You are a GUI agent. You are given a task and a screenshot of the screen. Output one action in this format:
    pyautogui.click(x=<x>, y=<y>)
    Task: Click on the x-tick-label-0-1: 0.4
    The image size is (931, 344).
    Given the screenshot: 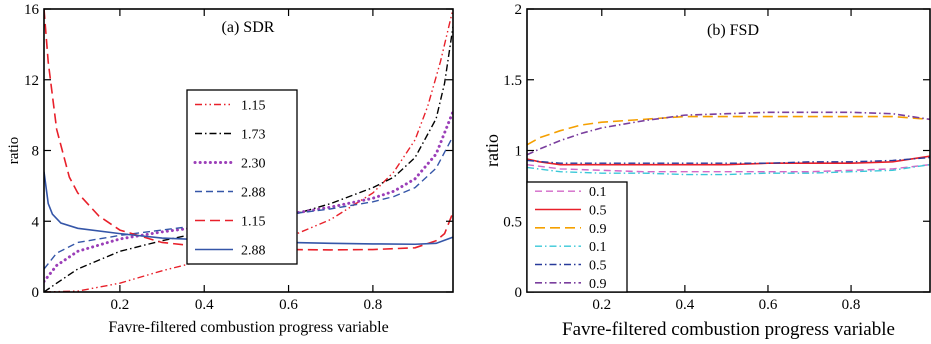 What is the action you would take?
    pyautogui.click(x=204, y=305)
    